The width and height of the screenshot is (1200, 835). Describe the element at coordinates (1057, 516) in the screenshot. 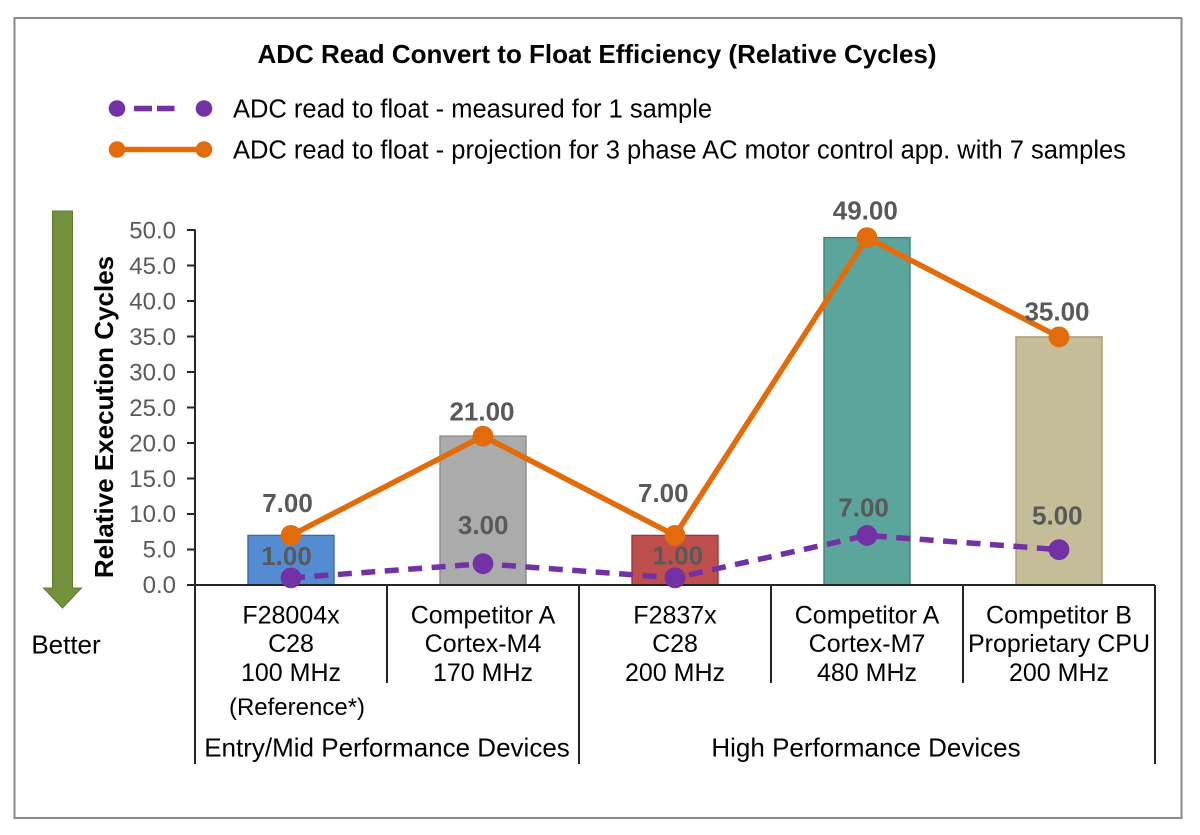

I see `svg-text: 5.00` at that location.